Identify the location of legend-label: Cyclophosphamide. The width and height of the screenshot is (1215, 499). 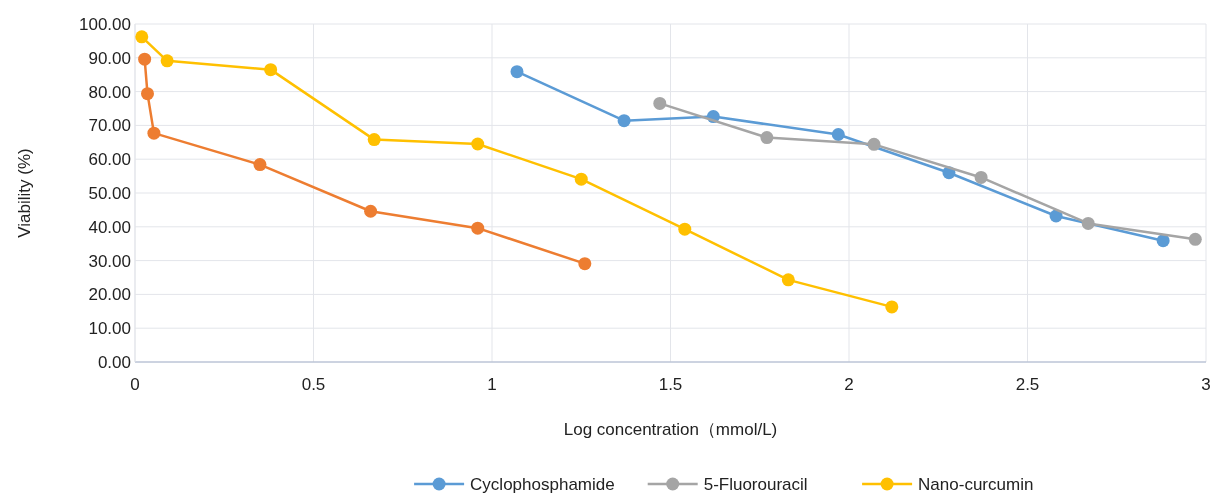
(542, 484).